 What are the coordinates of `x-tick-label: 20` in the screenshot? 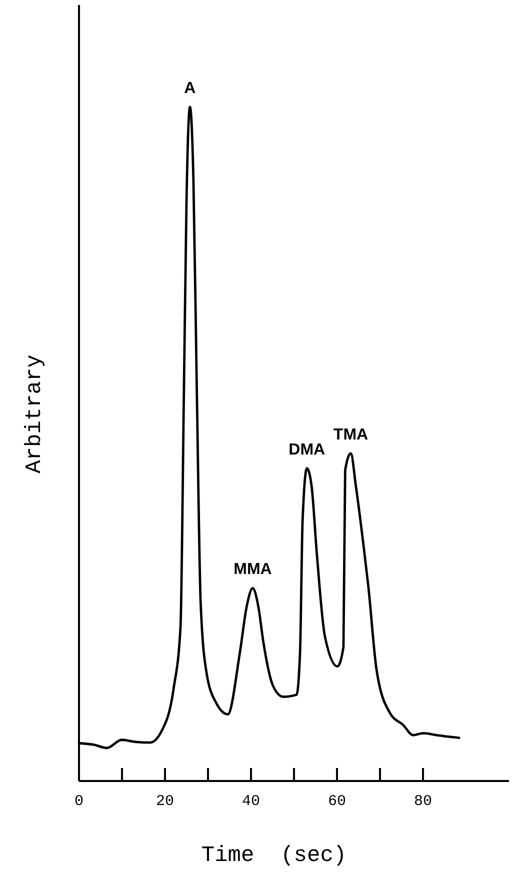 It's located at (165, 801).